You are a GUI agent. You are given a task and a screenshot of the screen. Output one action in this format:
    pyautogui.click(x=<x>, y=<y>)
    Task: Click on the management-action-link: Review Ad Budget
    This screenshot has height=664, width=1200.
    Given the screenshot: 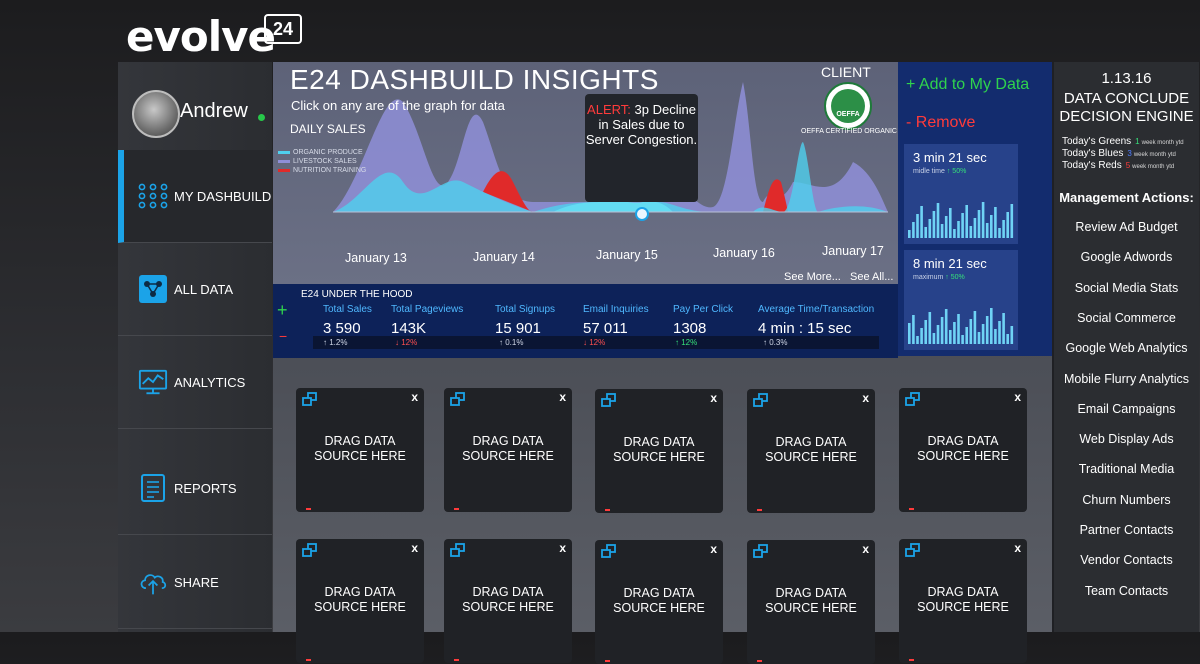 What is the action you would take?
    pyautogui.click(x=1126, y=227)
    